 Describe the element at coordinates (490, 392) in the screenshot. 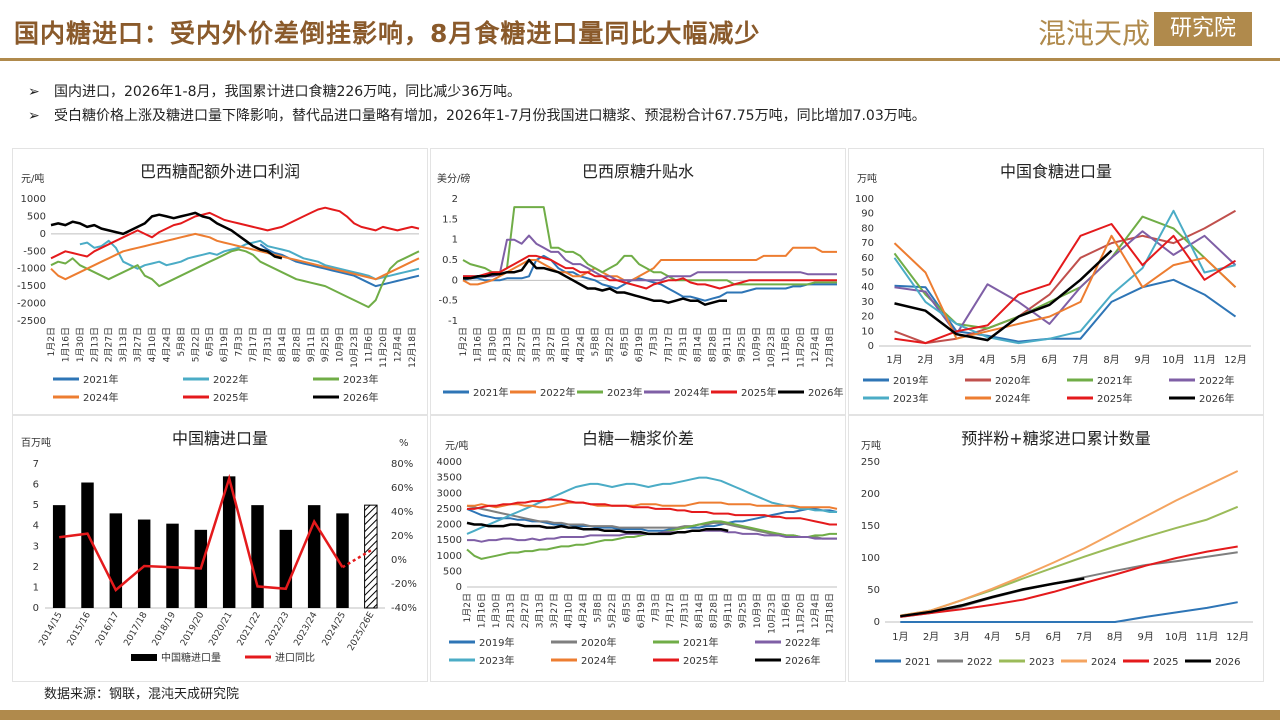

I see `legend-label: 2021年` at that location.